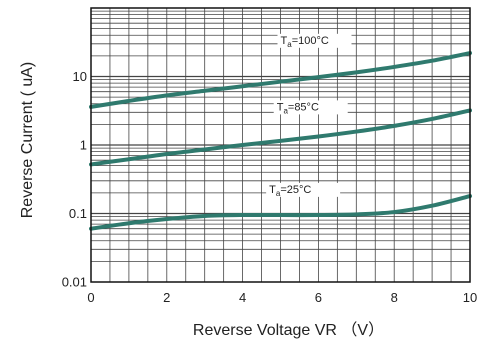 Image resolution: width=483 pixels, height=344 pixels. Describe the element at coordinates (83, 145) in the screenshot. I see `y-tick-label: 1` at that location.